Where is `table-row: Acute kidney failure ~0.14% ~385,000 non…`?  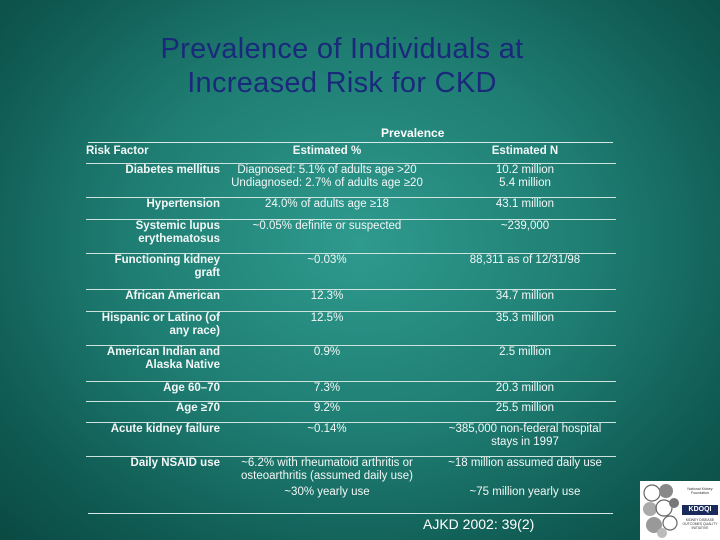 table-row: Acute kidney failure ~0.14% ~385,000 non… is located at coordinates (351, 438).